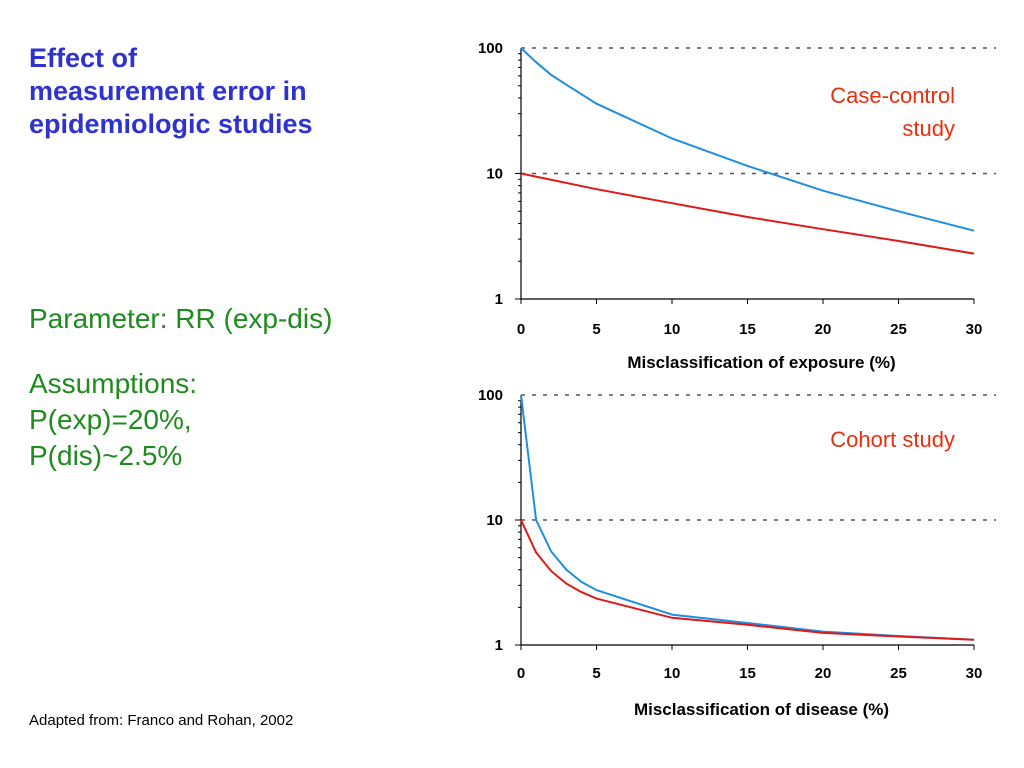 This screenshot has width=1024, height=768. What do you see at coordinates (928, 128) in the screenshot?
I see `chart-annotation: study` at bounding box center [928, 128].